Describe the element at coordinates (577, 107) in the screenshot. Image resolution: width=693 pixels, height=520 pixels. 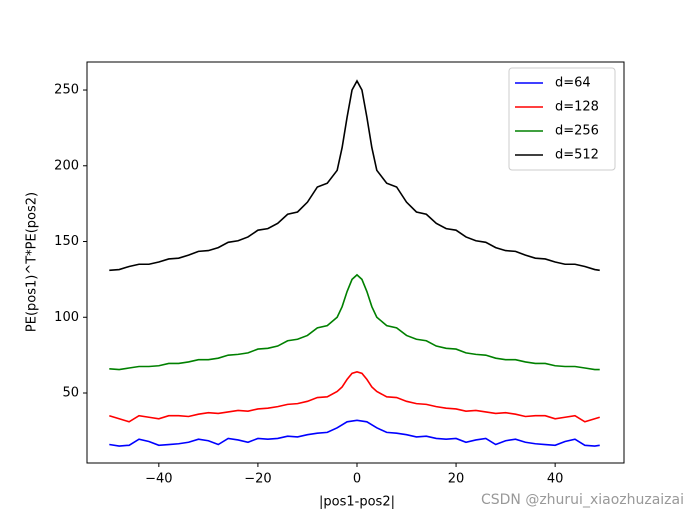
I see `legend-label: d=128` at that location.